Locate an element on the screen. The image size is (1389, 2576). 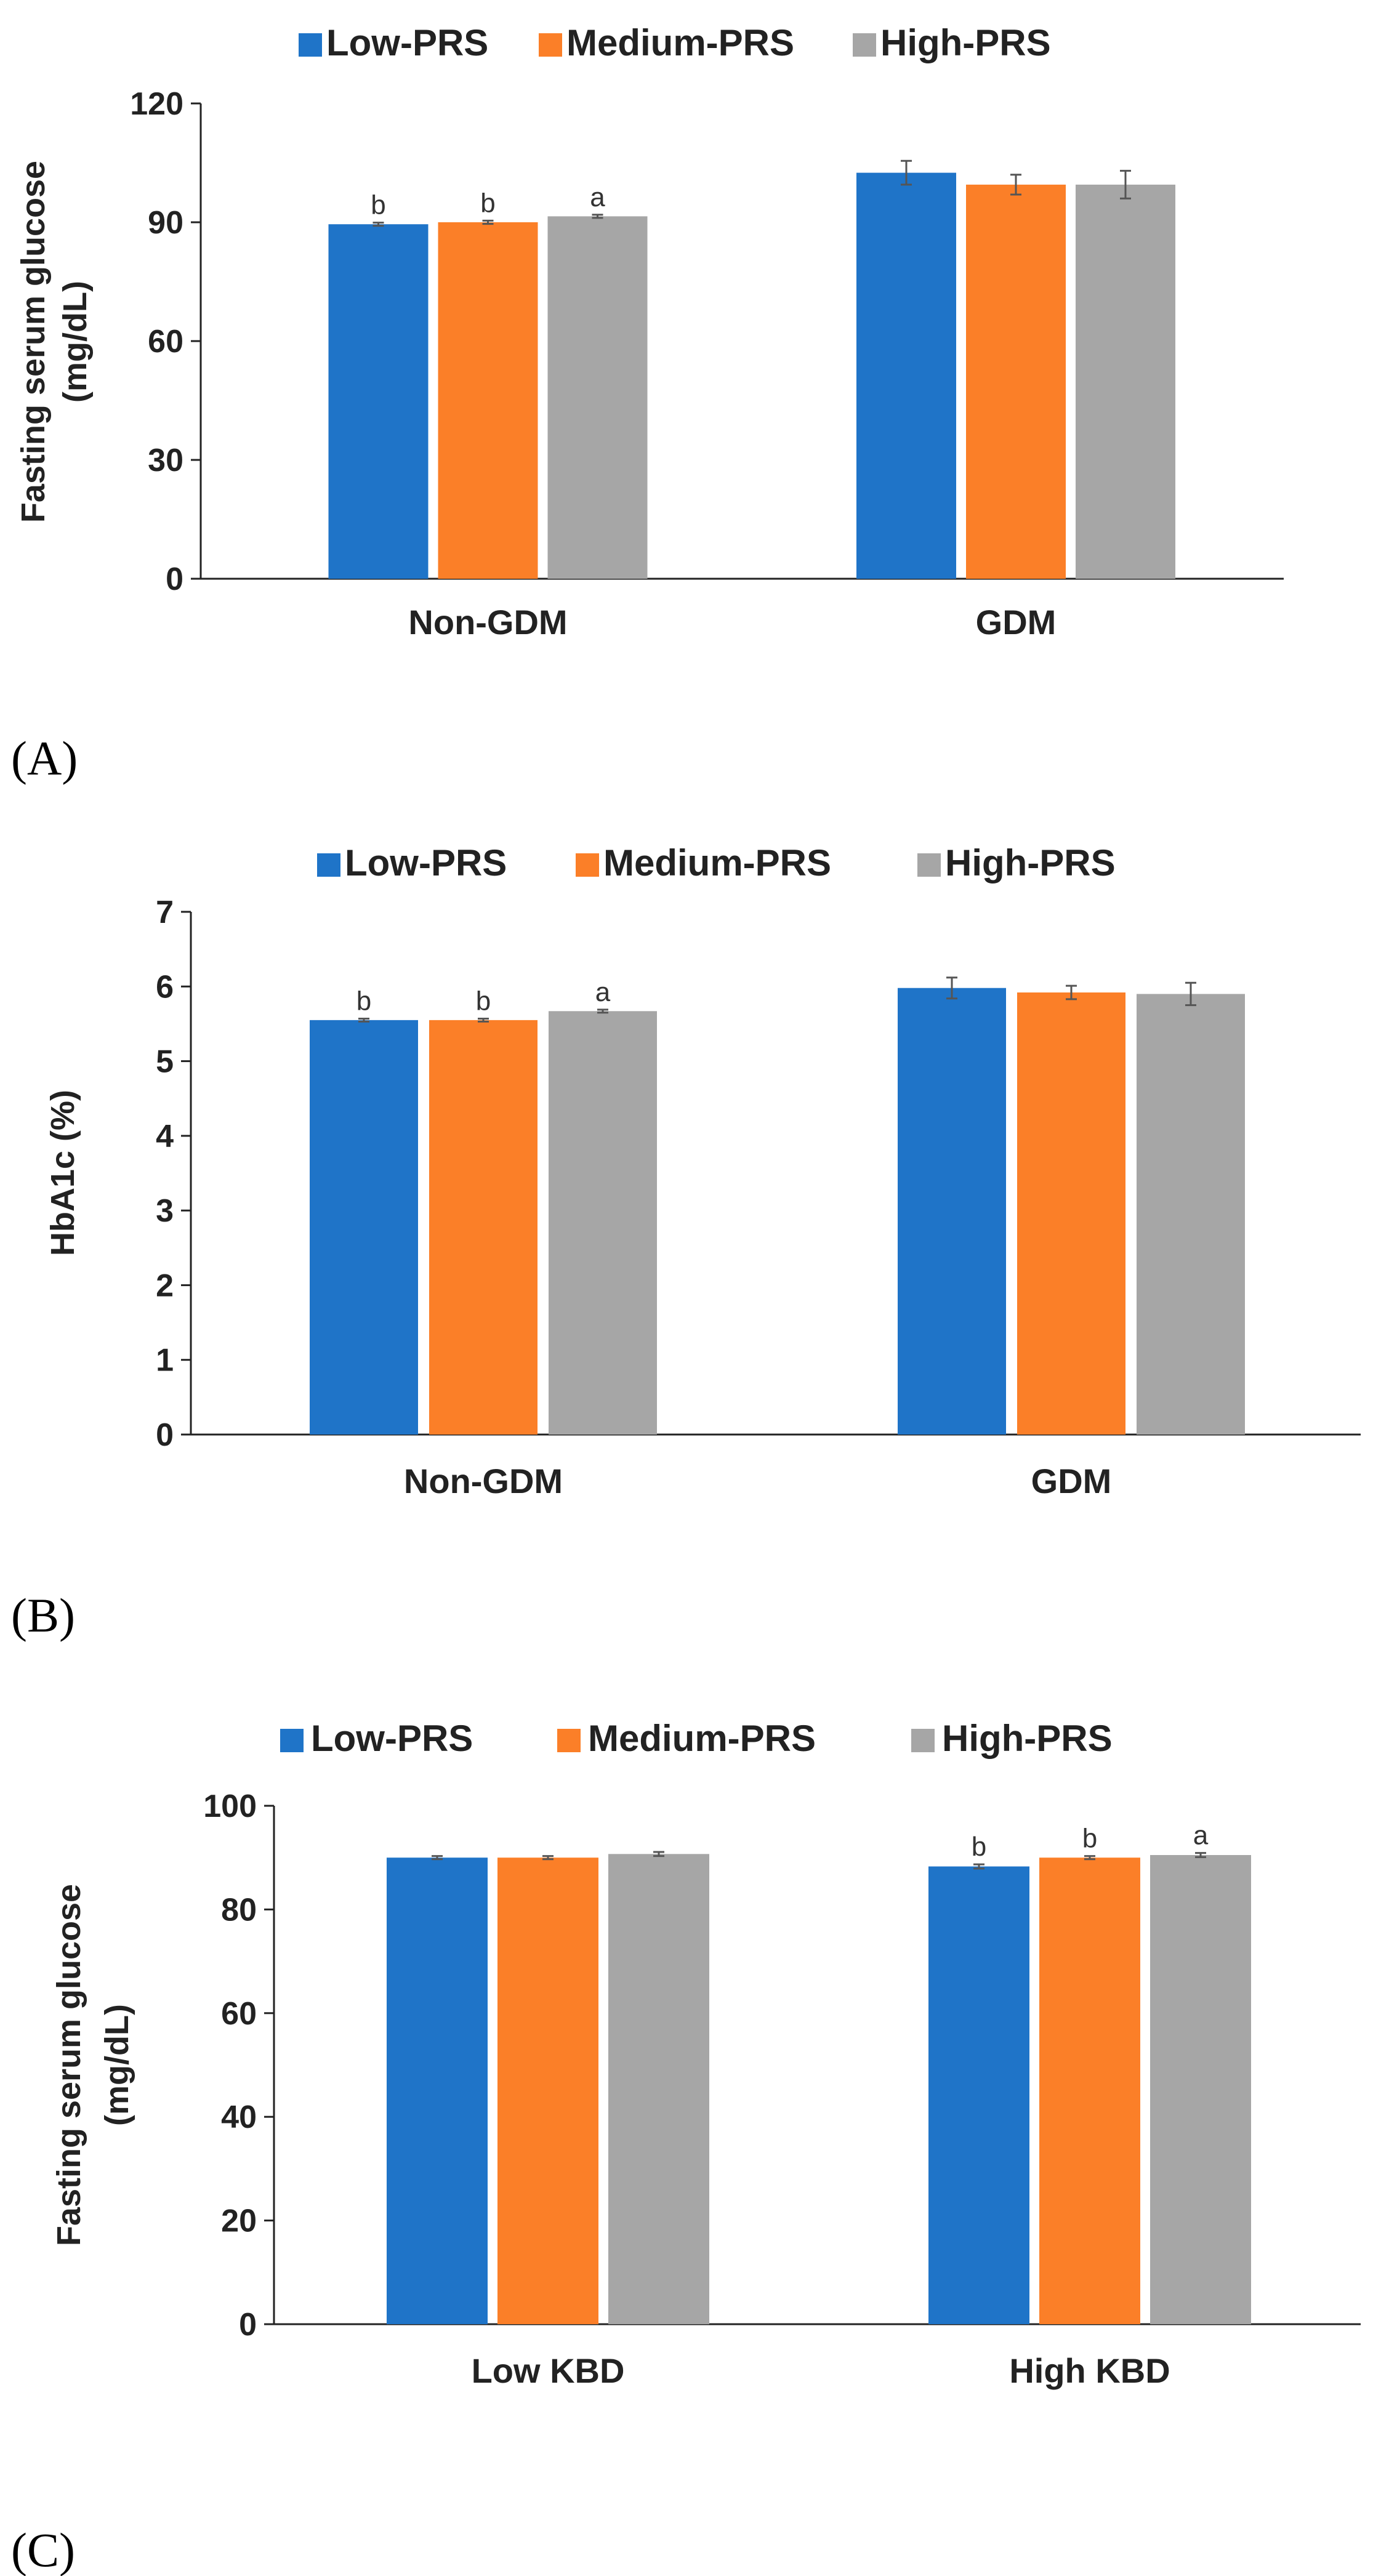
bar-low-prs-low-kbd is located at coordinates (437, 2091).